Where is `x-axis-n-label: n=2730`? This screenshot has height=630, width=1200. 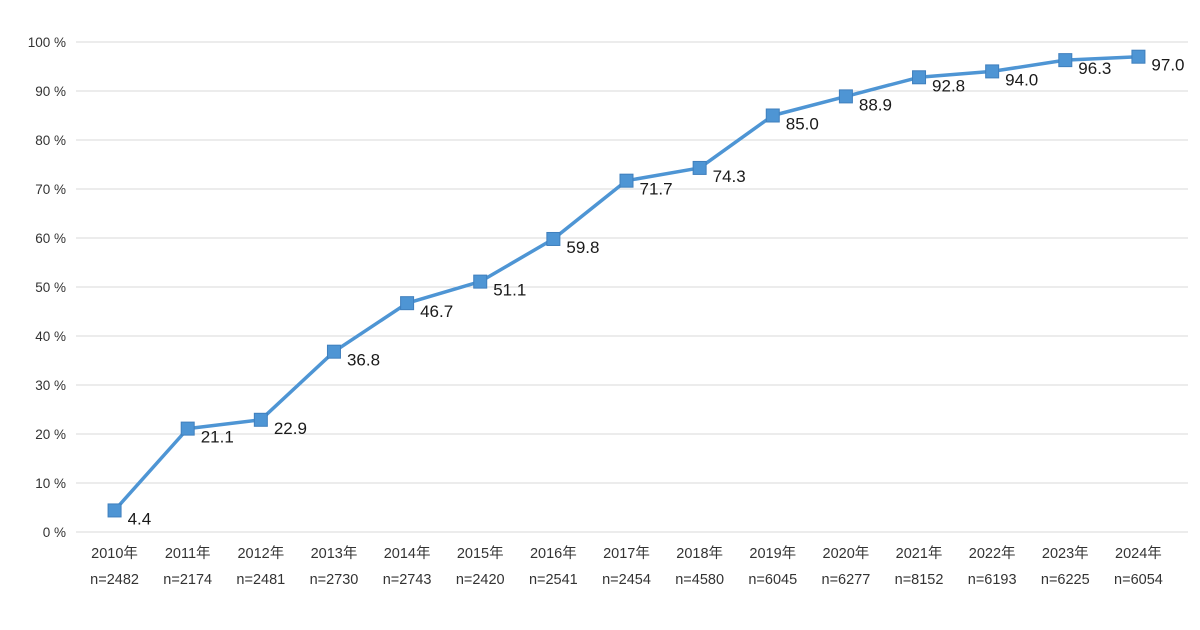 x-axis-n-label: n=2730 is located at coordinates (334, 580).